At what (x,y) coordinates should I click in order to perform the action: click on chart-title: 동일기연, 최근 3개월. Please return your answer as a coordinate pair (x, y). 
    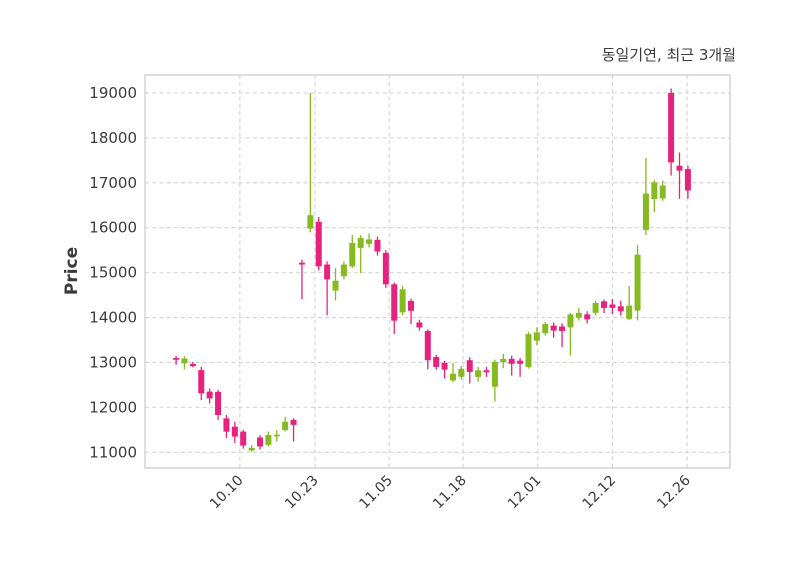
    Looking at the image, I should click on (668, 55).